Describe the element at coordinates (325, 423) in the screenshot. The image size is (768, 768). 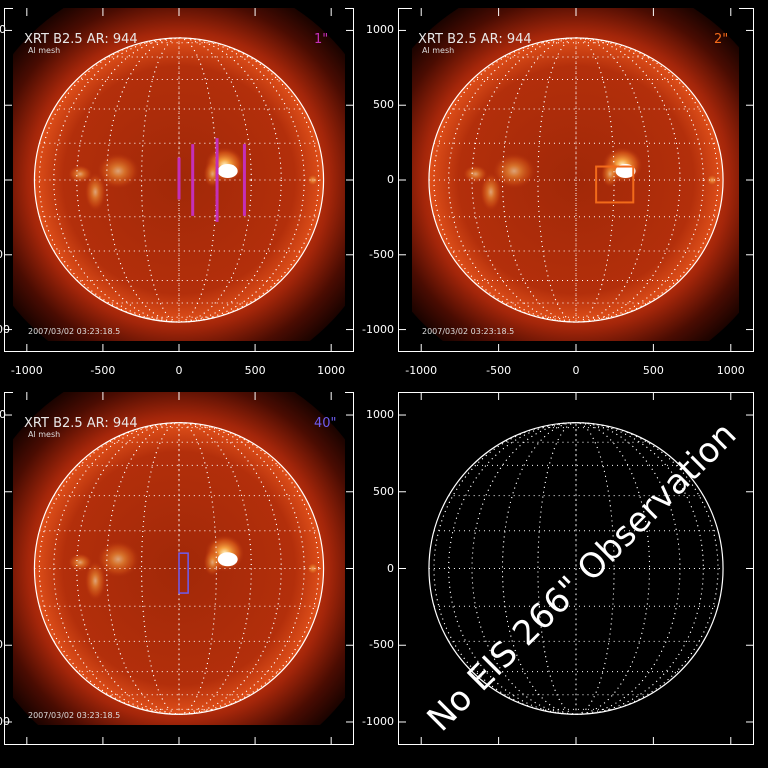
I see `slit-width-label: 40"` at that location.